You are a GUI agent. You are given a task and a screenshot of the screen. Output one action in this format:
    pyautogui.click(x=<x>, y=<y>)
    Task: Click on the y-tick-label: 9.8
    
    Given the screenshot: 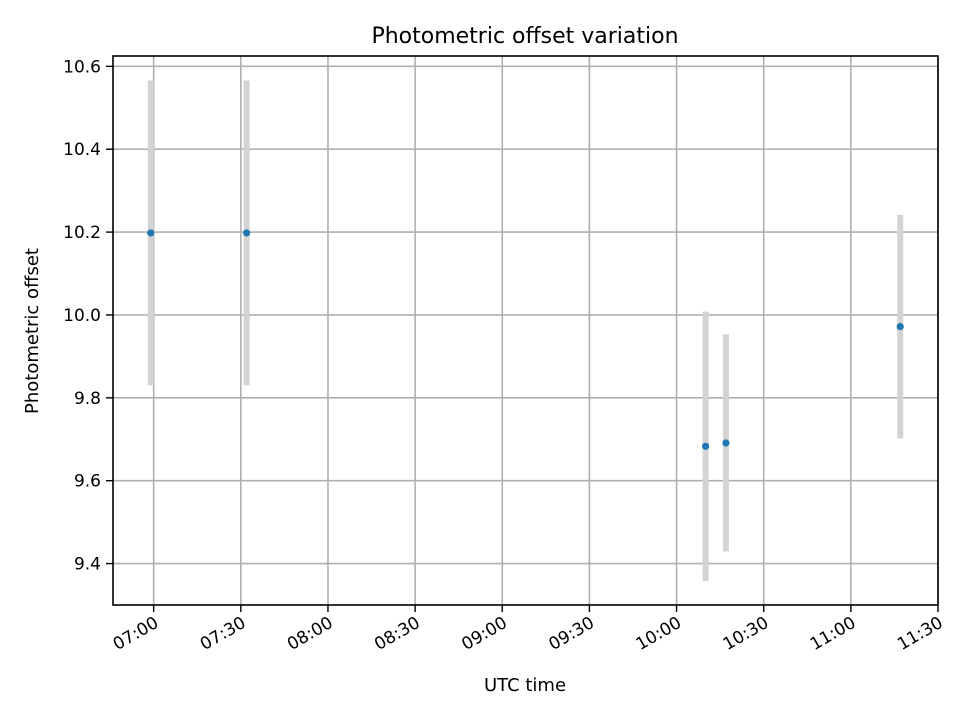 What is the action you would take?
    pyautogui.click(x=87, y=399)
    